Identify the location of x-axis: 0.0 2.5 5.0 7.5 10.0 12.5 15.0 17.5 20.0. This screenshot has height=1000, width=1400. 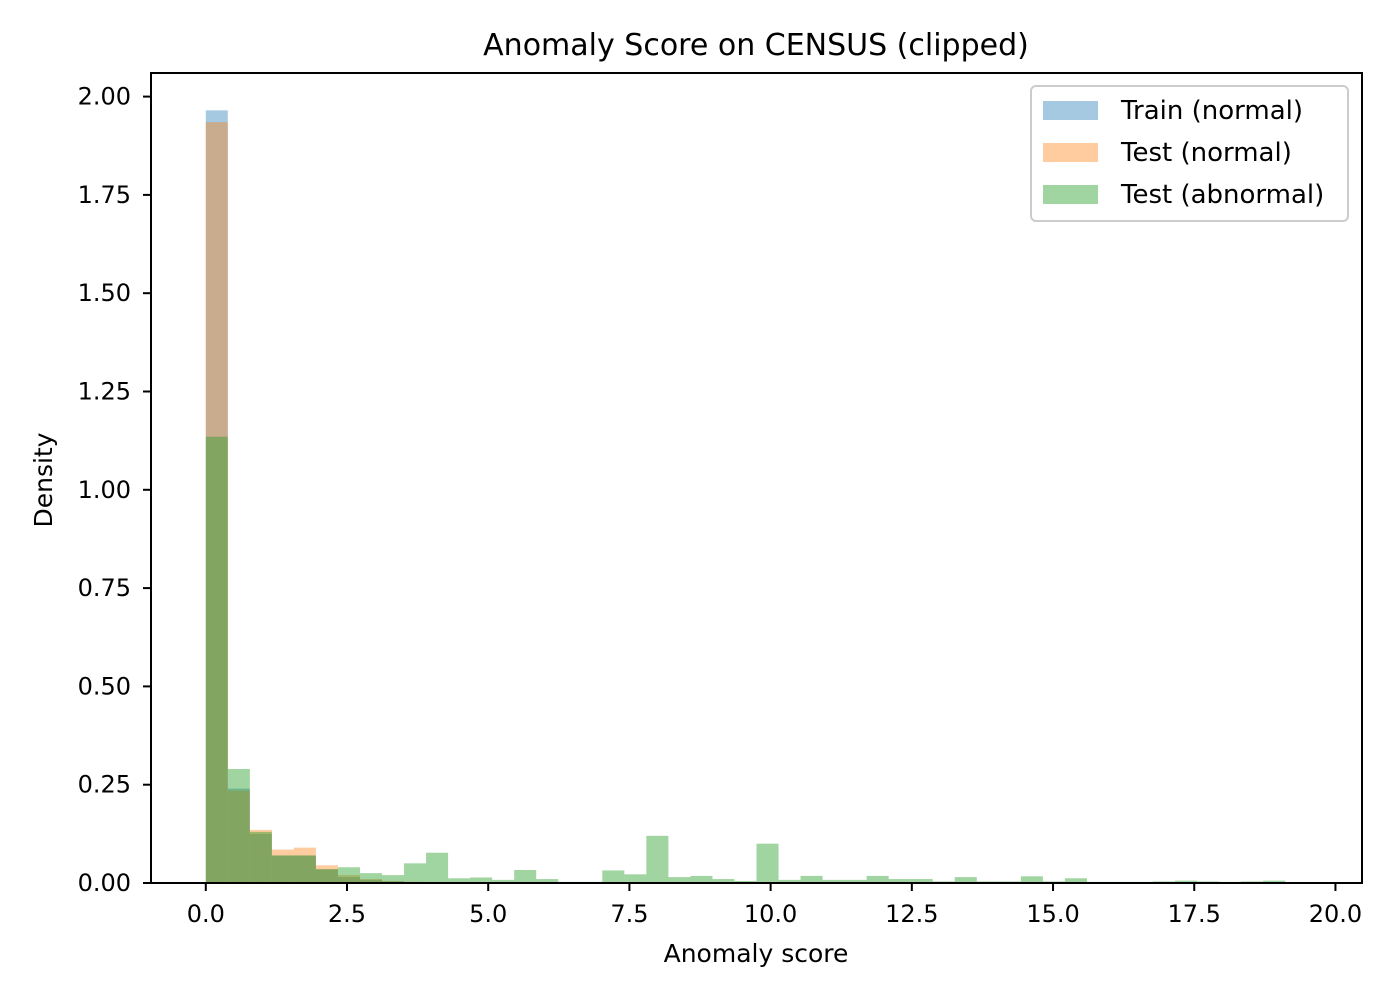
(774, 905).